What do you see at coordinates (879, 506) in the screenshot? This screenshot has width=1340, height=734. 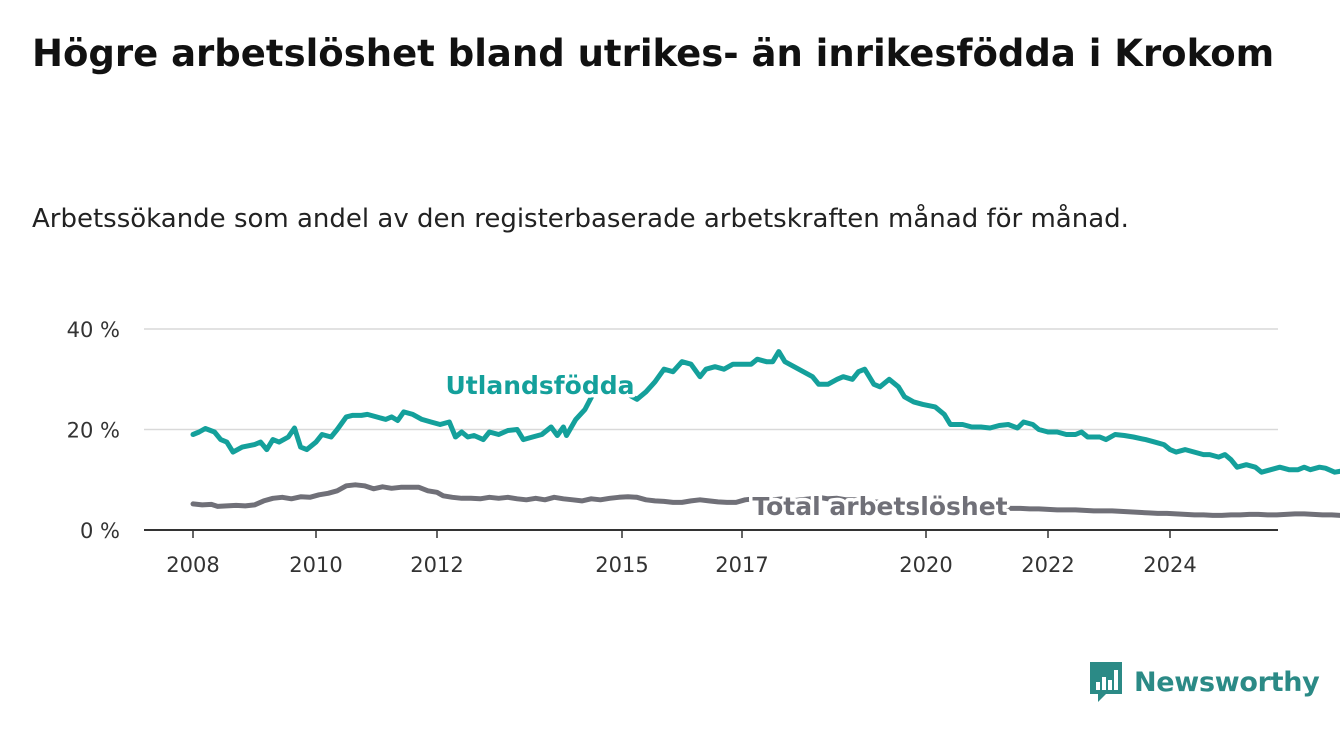 I see `series-label-total: Total arbetslöshet` at bounding box center [879, 506].